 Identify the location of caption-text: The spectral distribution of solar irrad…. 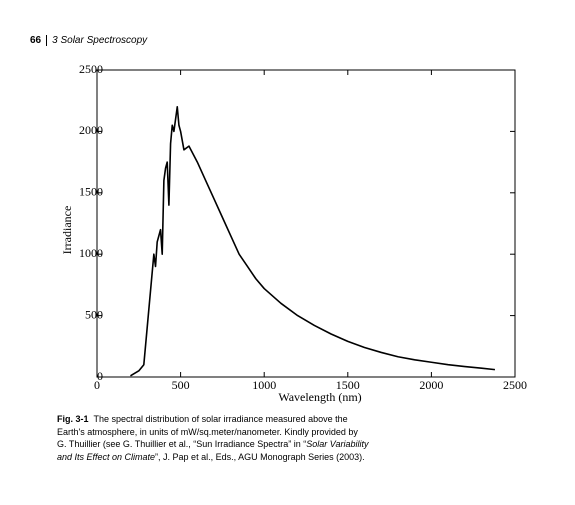
(207, 431).